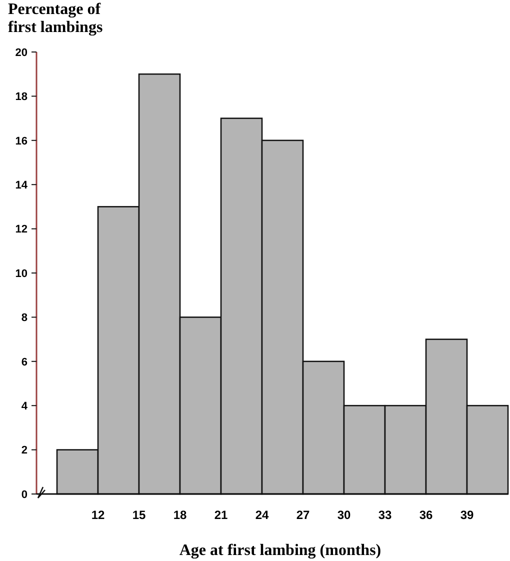  I want to click on y-tick-label: 0, so click(24, 494).